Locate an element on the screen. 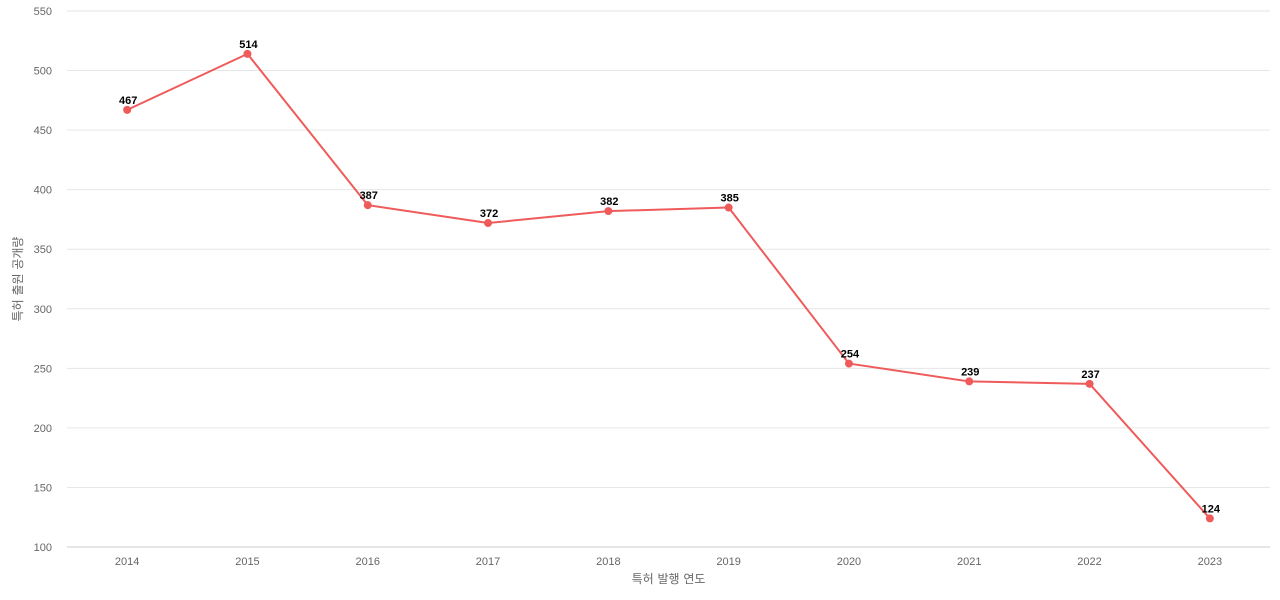  x-tick-label: 2022 is located at coordinates (1089, 562).